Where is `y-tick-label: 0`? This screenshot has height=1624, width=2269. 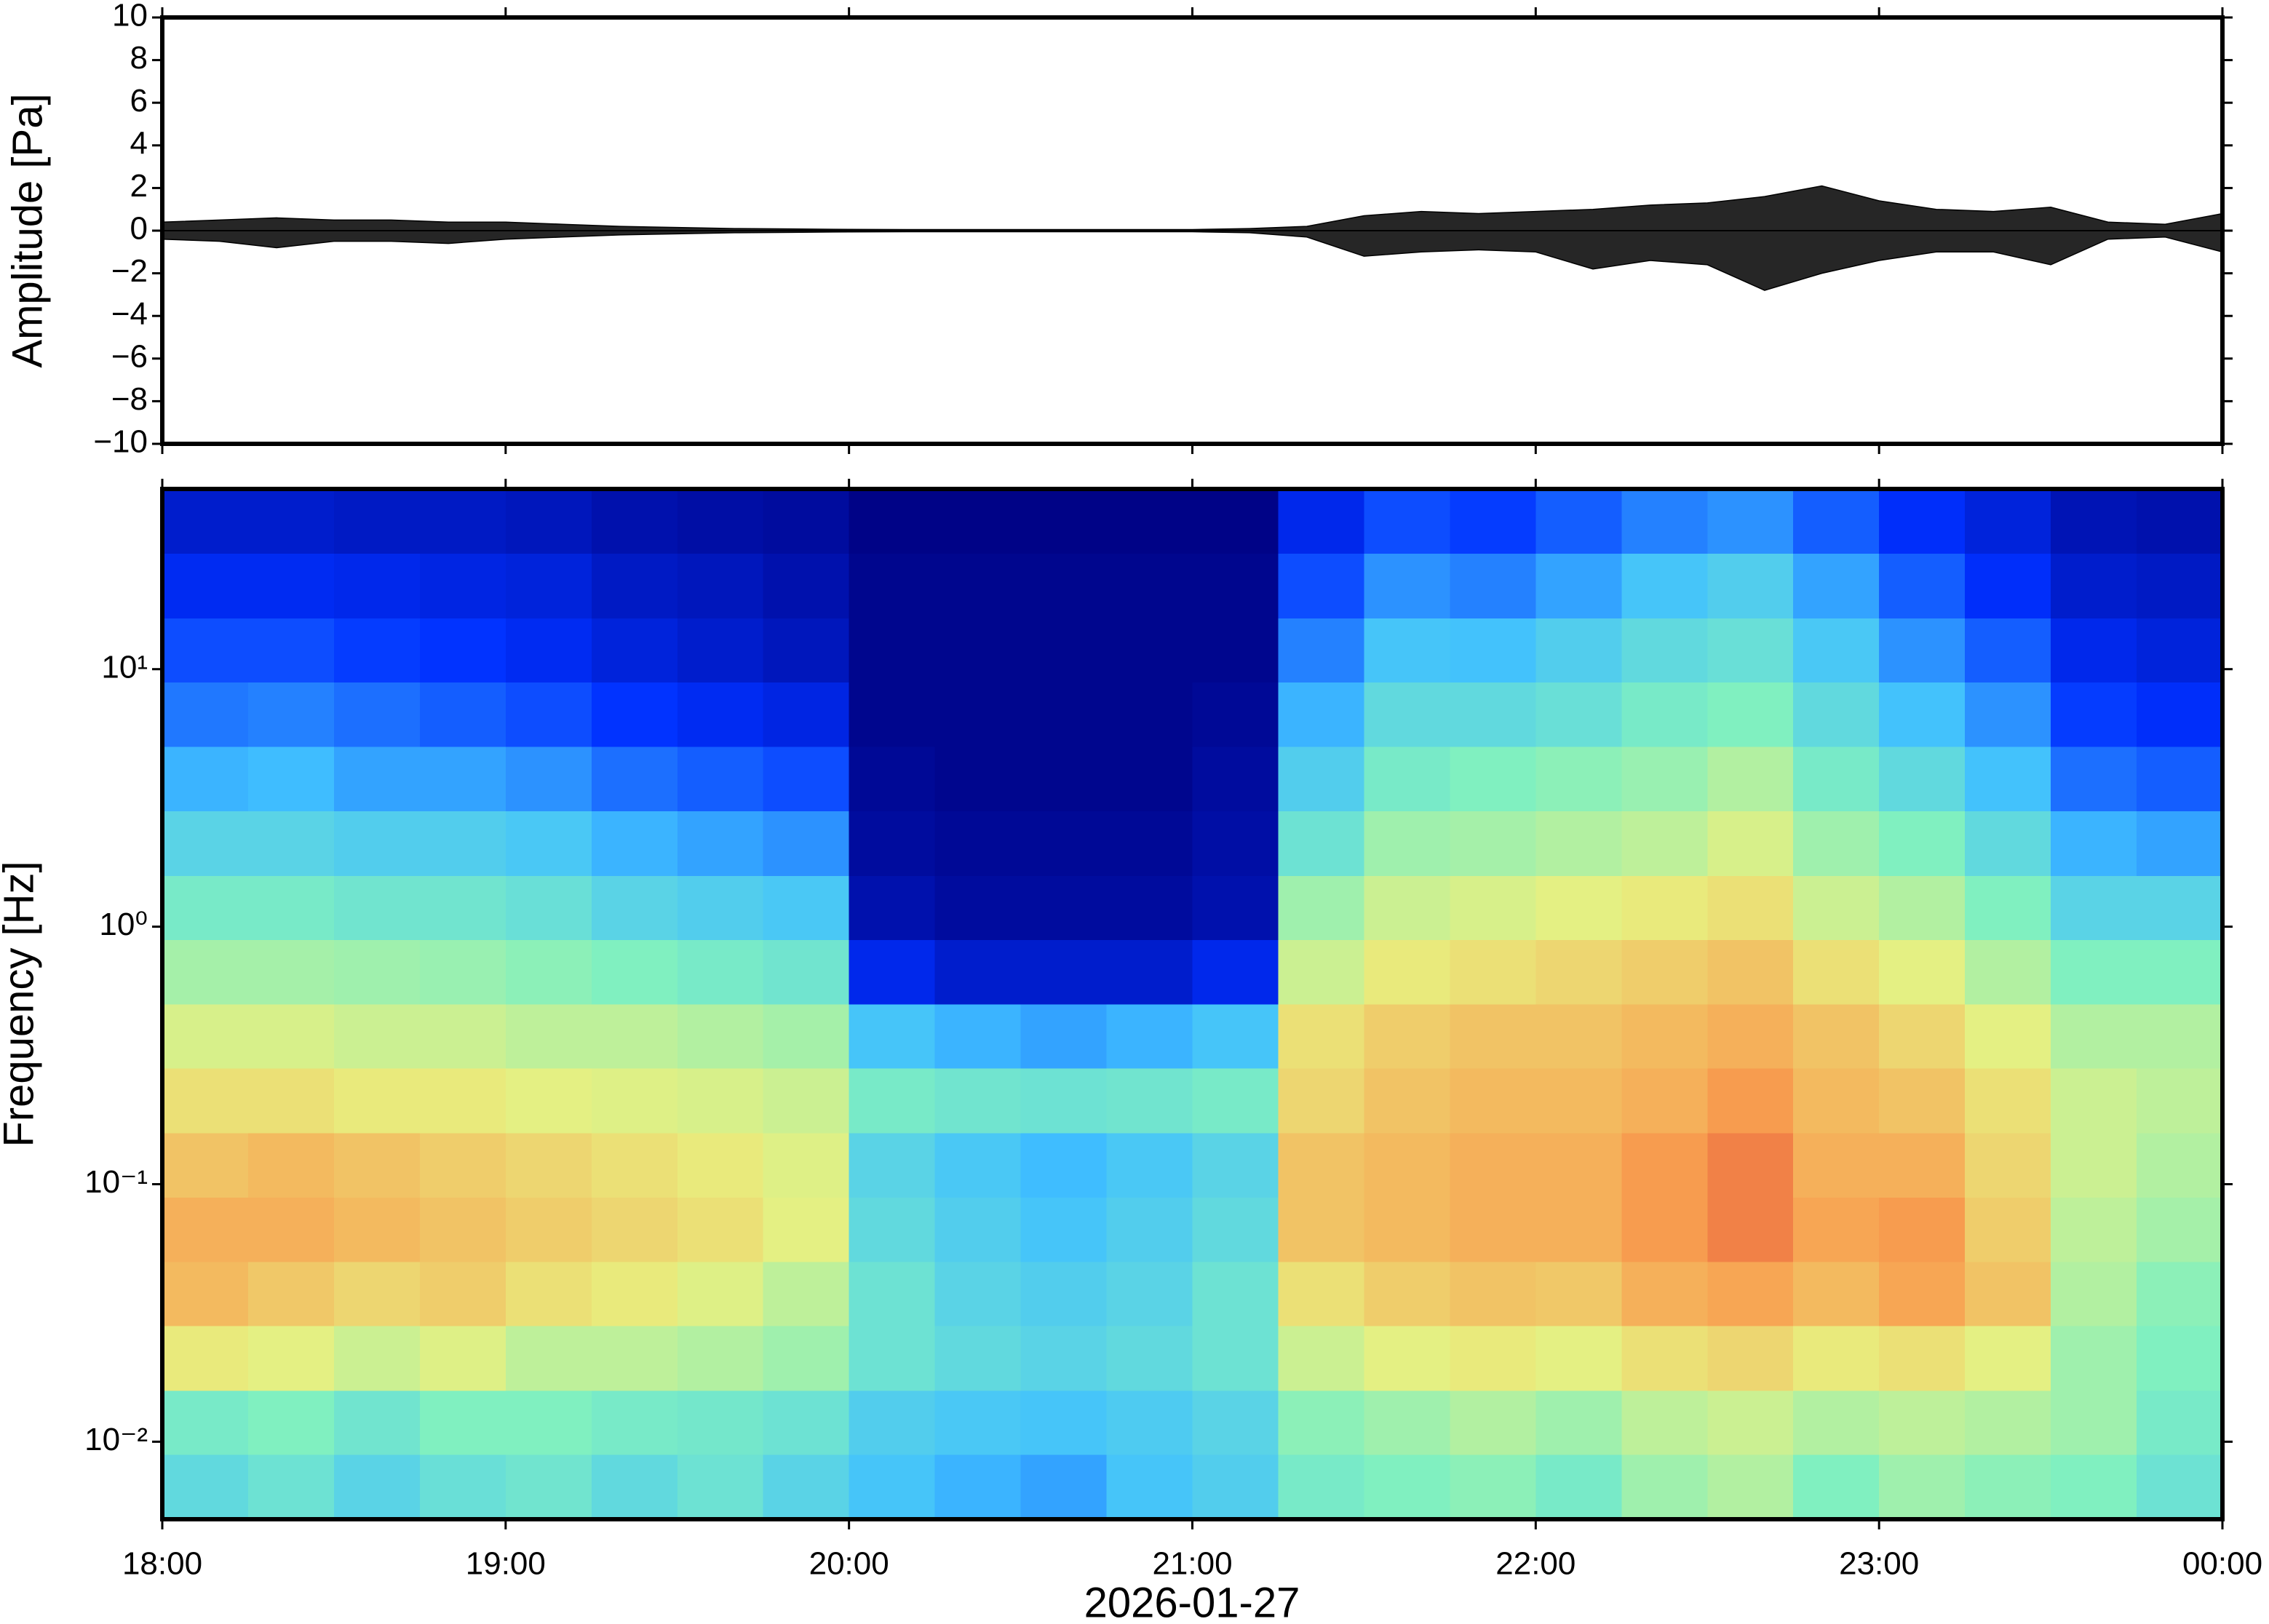 y-tick-label: 0 is located at coordinates (139, 229).